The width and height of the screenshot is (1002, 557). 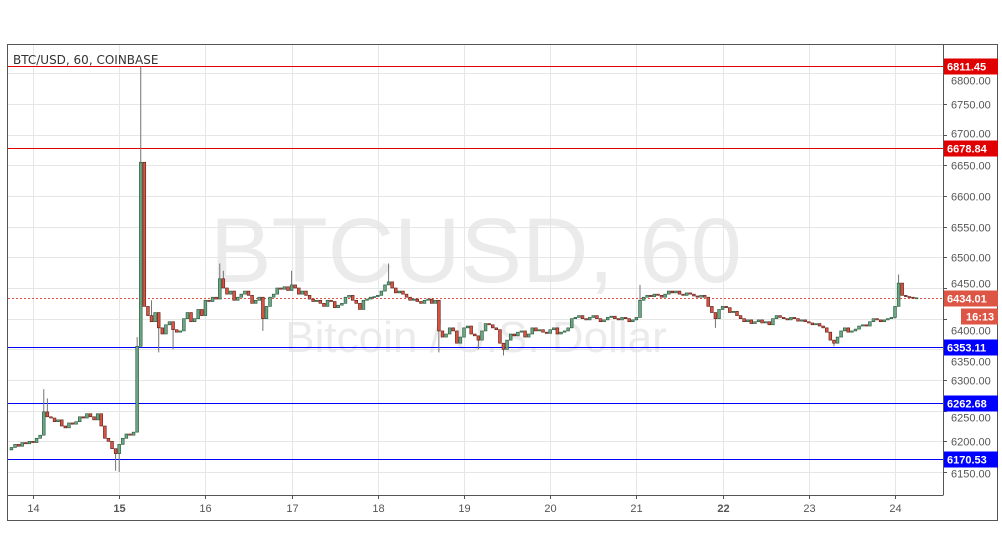 I want to click on price-tick-label: 6200.00, so click(x=971, y=443).